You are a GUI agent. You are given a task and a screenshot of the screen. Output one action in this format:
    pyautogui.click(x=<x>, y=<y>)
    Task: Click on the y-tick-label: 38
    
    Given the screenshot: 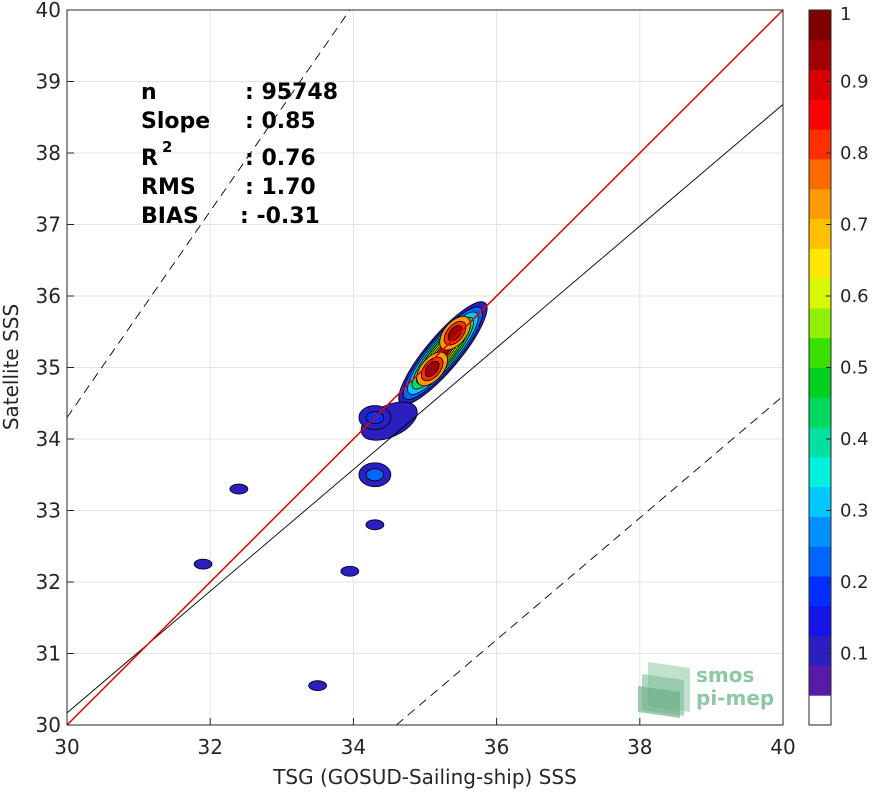 What is the action you would take?
    pyautogui.click(x=48, y=153)
    